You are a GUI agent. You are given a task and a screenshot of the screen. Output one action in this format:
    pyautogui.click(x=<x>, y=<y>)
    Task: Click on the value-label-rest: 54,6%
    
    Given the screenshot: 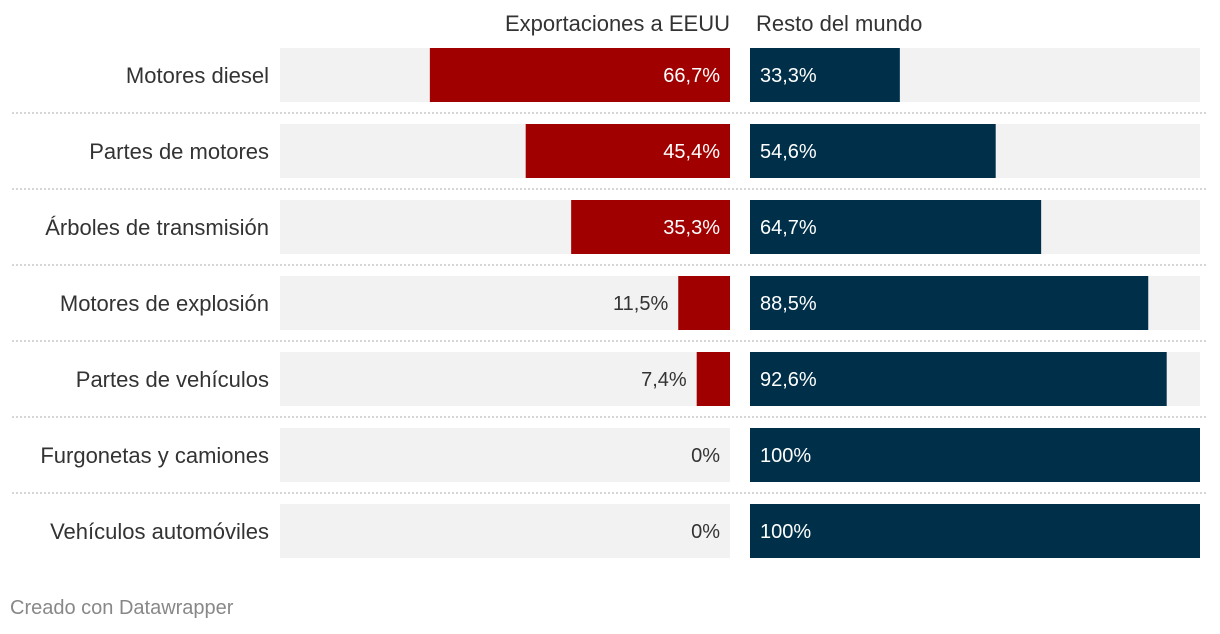 What is the action you would take?
    pyautogui.click(x=788, y=152)
    